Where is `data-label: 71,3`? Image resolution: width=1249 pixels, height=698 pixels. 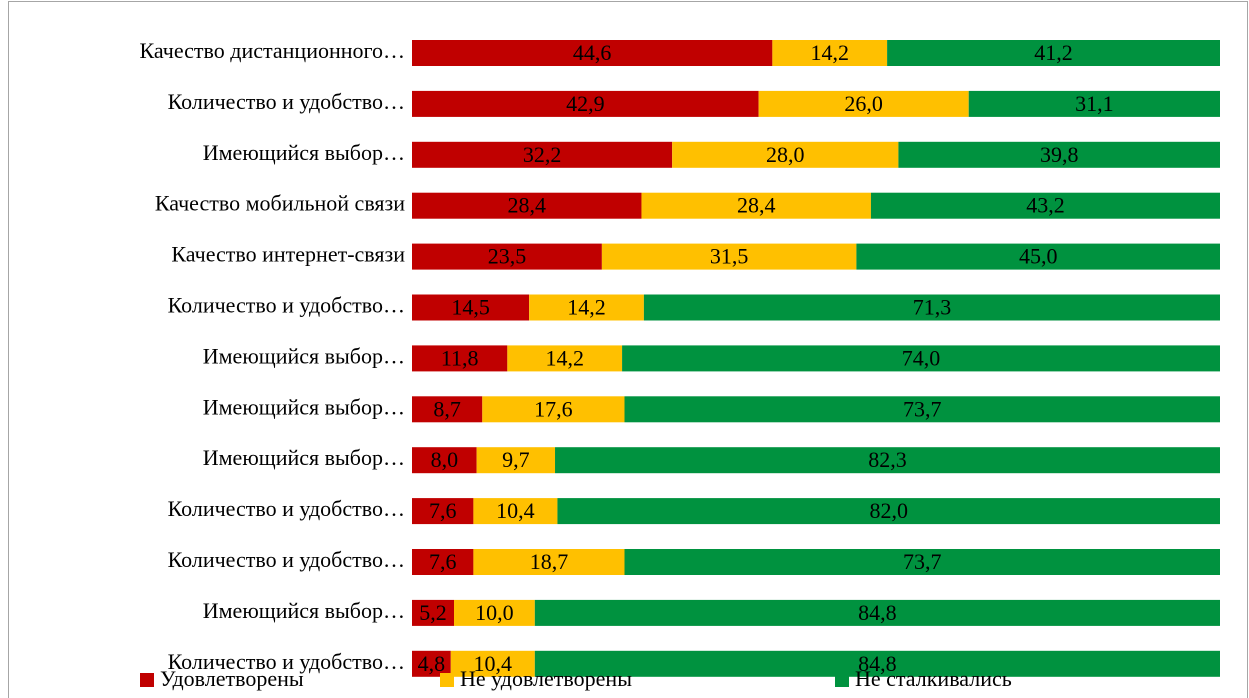 data-label: 71,3 is located at coordinates (932, 307).